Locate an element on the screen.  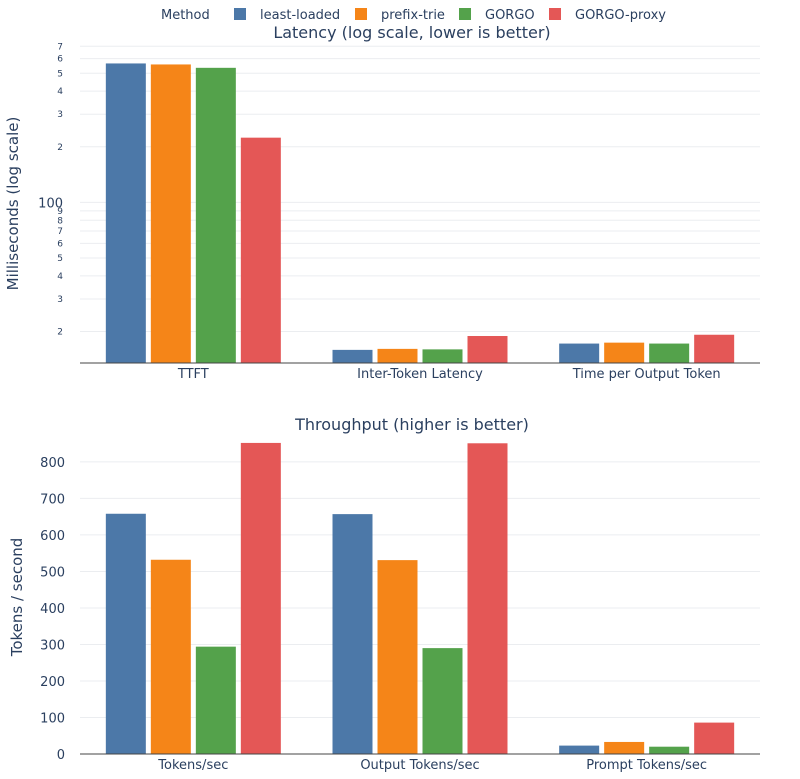
x-tick-label: Tokens/sec is located at coordinates (192, 765).